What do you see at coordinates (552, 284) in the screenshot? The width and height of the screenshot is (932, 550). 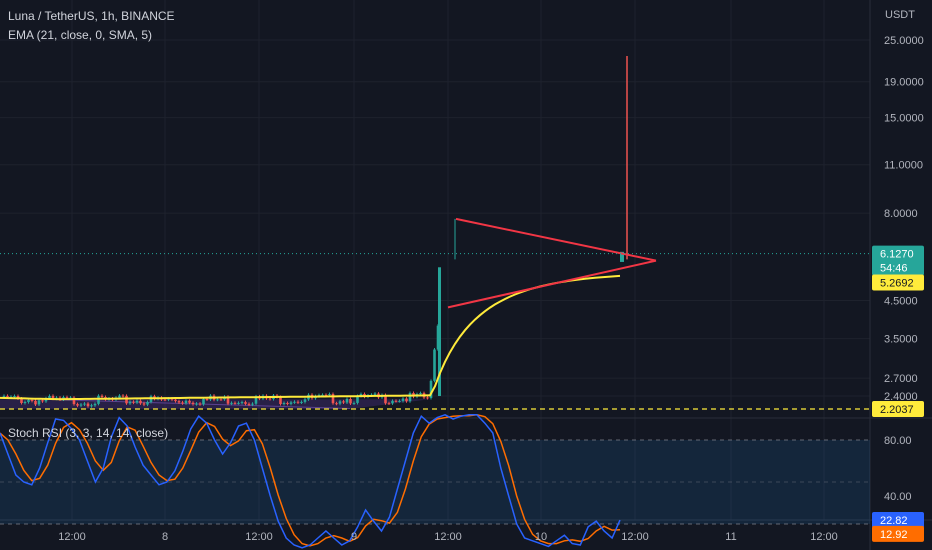 I see `pennant-lower` at bounding box center [552, 284].